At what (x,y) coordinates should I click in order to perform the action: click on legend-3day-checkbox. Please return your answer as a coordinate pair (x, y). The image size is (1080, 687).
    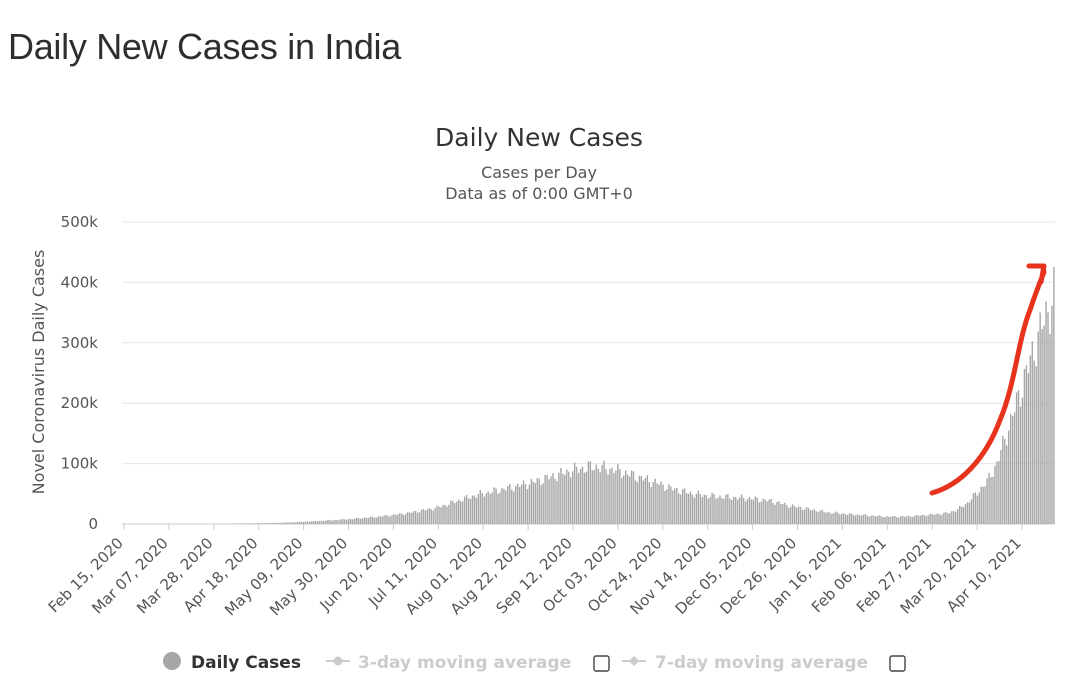
    Looking at the image, I should click on (601, 663).